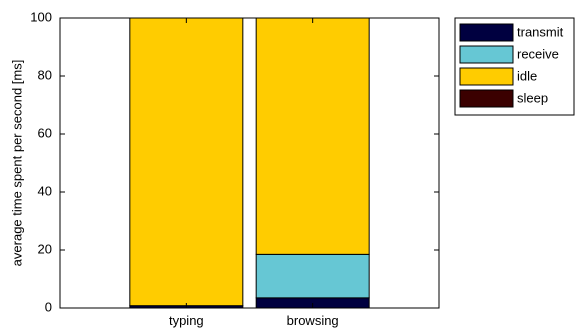 This screenshot has height=331, width=579. What do you see at coordinates (312, 276) in the screenshot?
I see `bar-segment-browsing-receive` at bounding box center [312, 276].